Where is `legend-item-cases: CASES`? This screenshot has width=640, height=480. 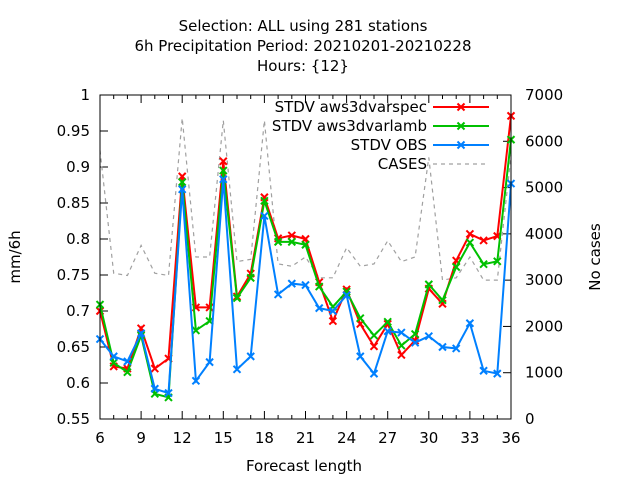
legend-item-cases: CASES is located at coordinates (433, 164).